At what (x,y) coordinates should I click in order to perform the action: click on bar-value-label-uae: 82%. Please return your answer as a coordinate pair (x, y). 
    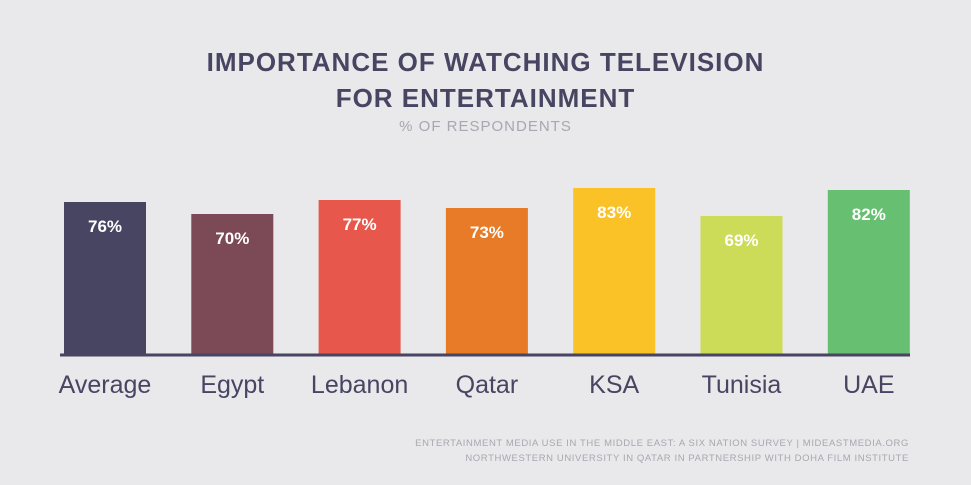
    Looking at the image, I should click on (869, 214).